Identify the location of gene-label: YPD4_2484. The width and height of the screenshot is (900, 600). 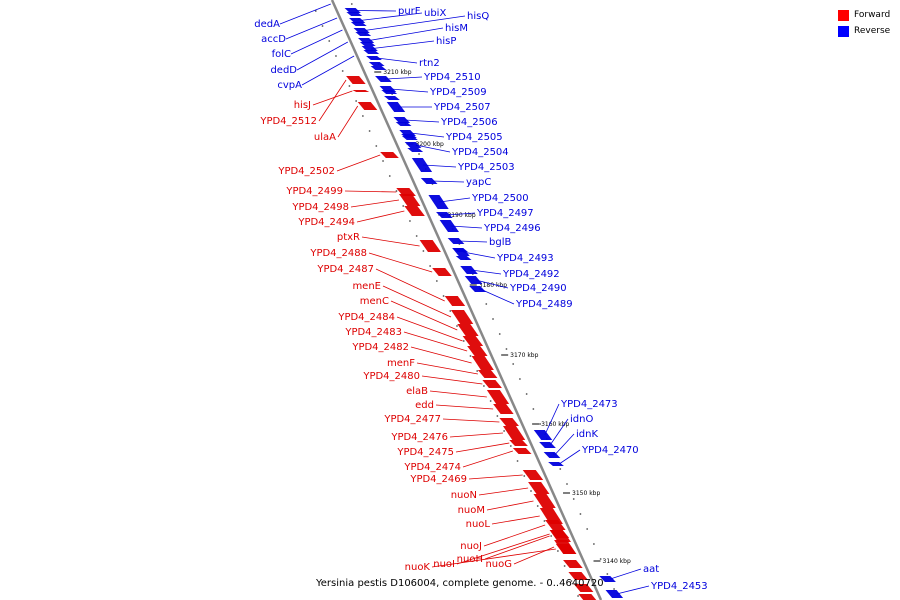
(366, 317).